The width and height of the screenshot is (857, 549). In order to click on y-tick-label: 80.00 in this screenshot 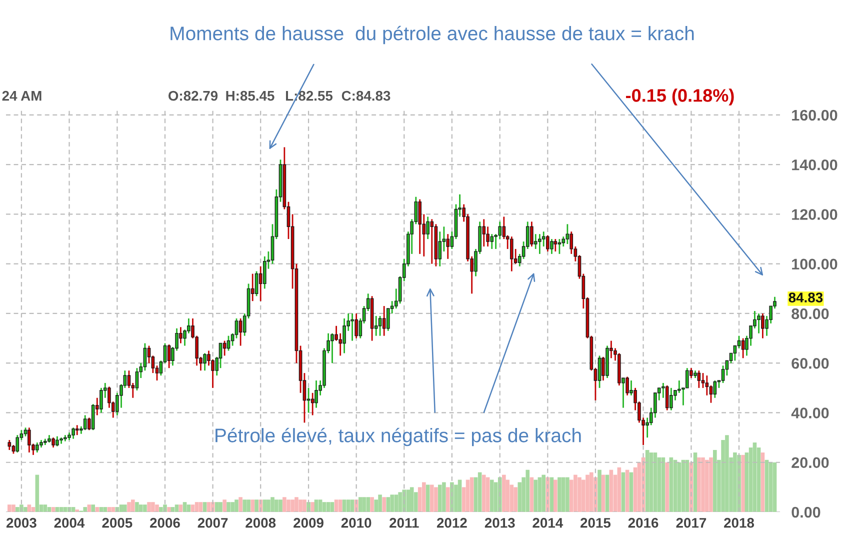, I will do `click(810, 314)`.